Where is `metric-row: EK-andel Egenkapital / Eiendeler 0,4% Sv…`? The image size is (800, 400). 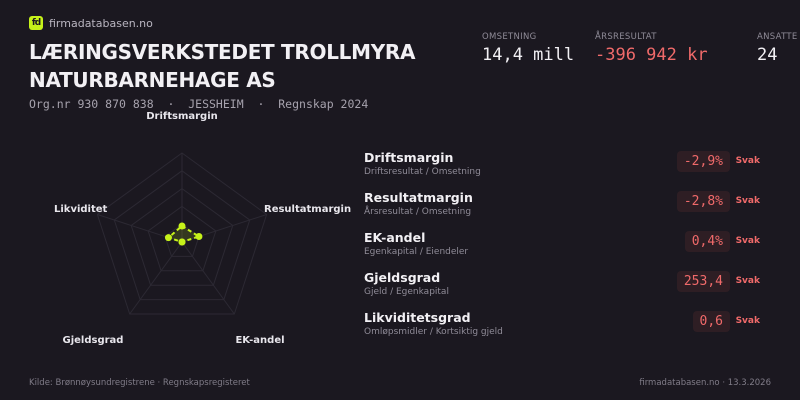
metric-row: EK-andel Egenkapital / Eiendeler 0,4% Sv… is located at coordinates (569, 250).